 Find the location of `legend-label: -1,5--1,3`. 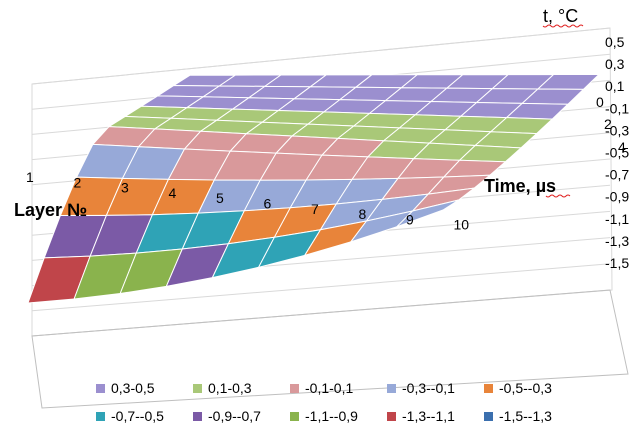

legend-label: -1,5--1,3 is located at coordinates (525, 416).